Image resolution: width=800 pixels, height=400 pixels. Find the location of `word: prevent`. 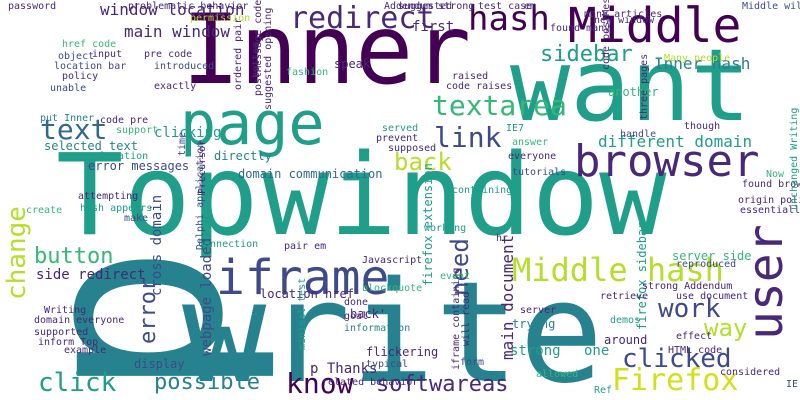

word: prevent is located at coordinates (397, 138).